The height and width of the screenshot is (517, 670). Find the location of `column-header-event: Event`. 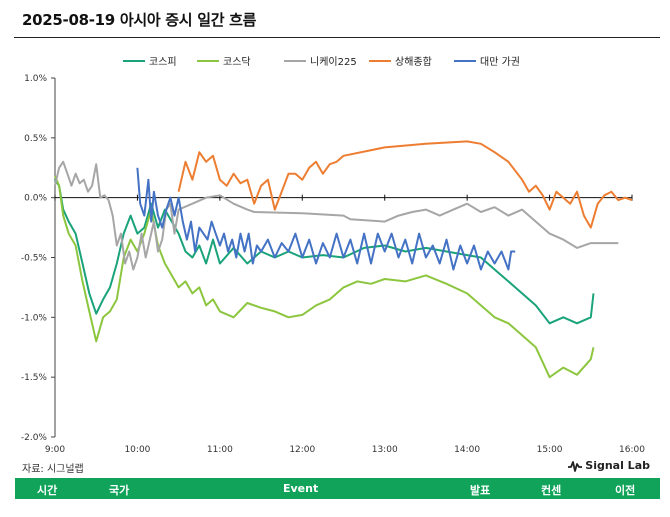

column-header-event: Event is located at coordinates (301, 488).